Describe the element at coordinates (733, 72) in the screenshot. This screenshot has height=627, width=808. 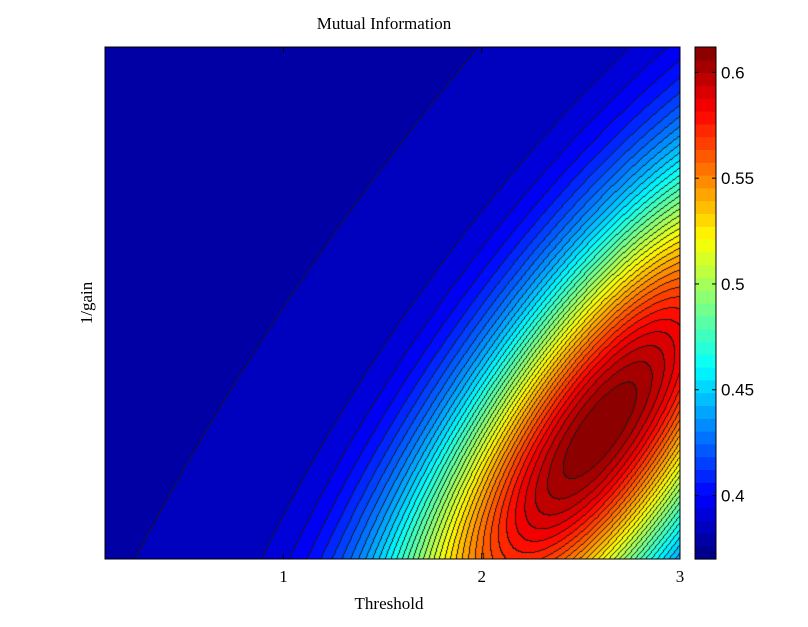
I see `colorbar-tick-label: 0.6` at that location.